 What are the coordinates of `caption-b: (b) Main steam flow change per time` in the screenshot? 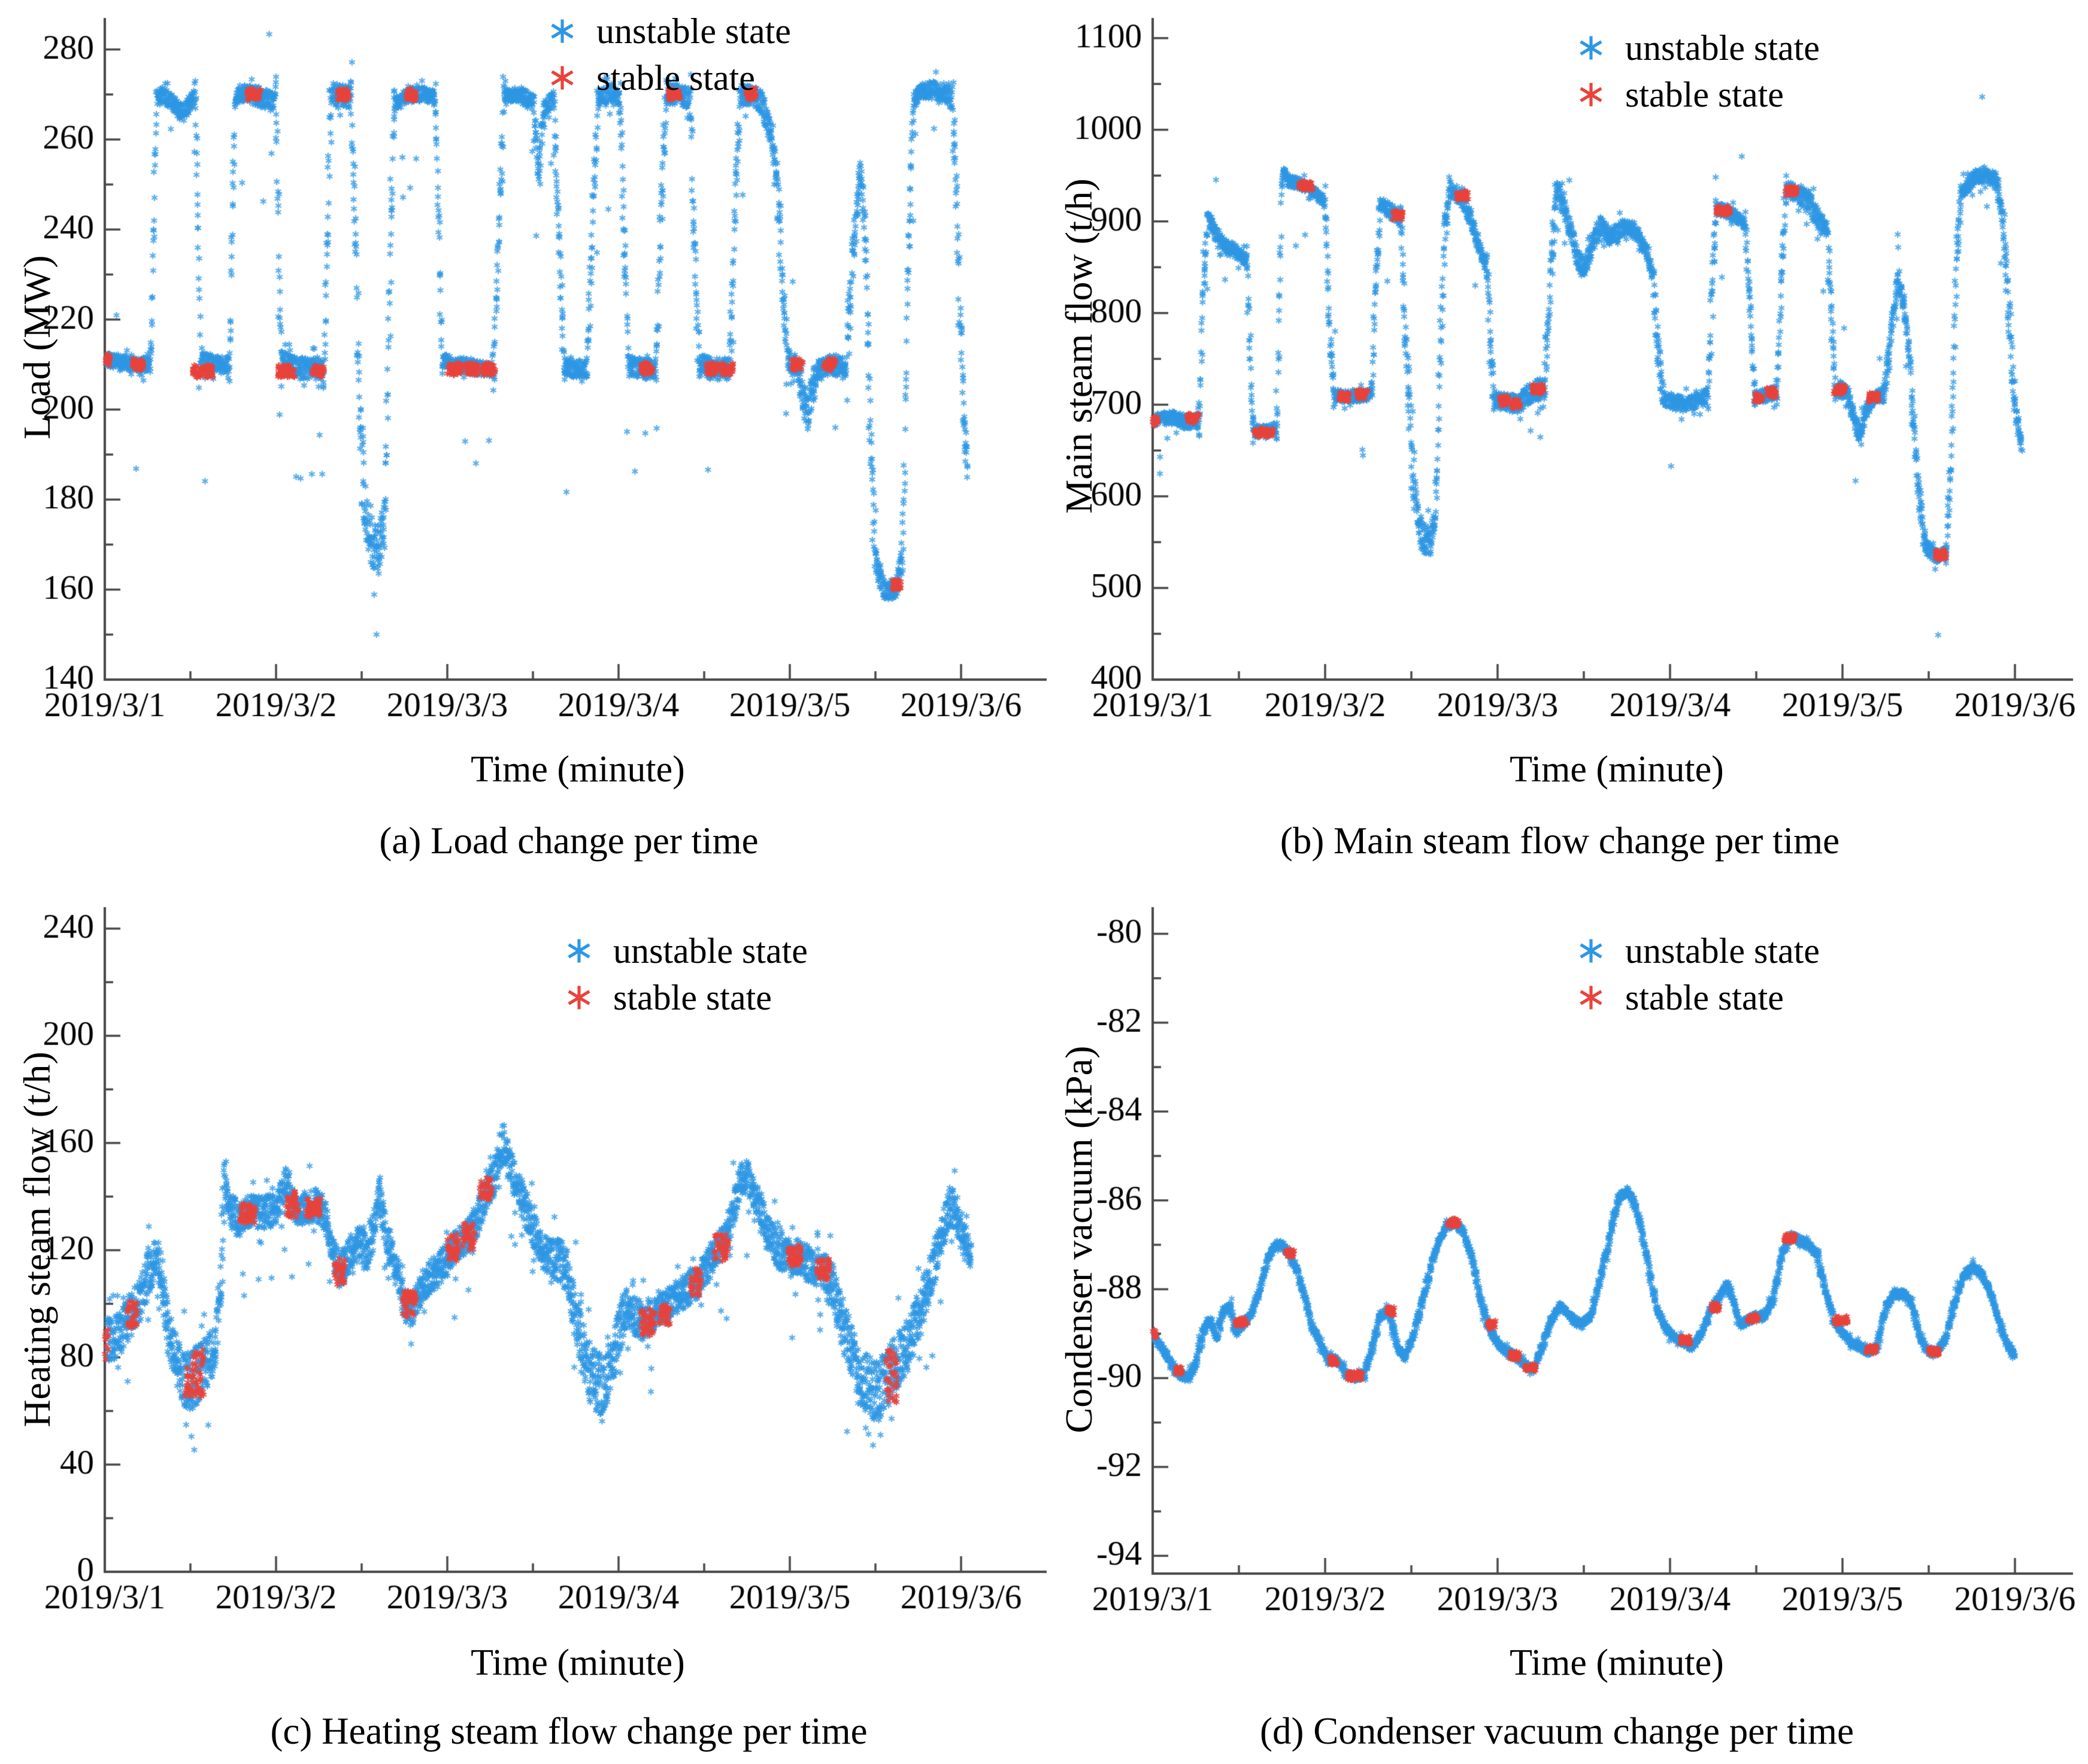 It's located at (1560, 841).